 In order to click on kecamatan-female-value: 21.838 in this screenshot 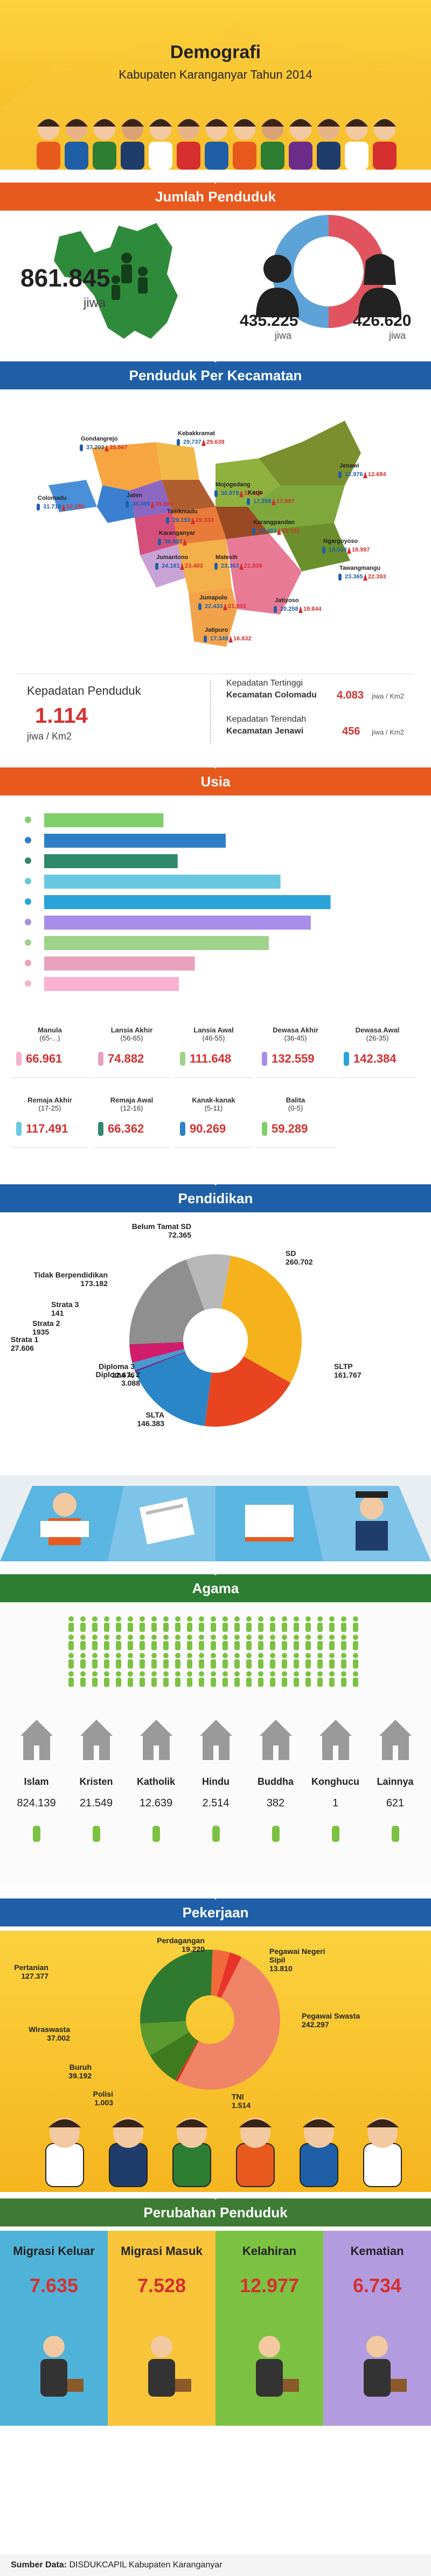, I will do `click(253, 566)`.